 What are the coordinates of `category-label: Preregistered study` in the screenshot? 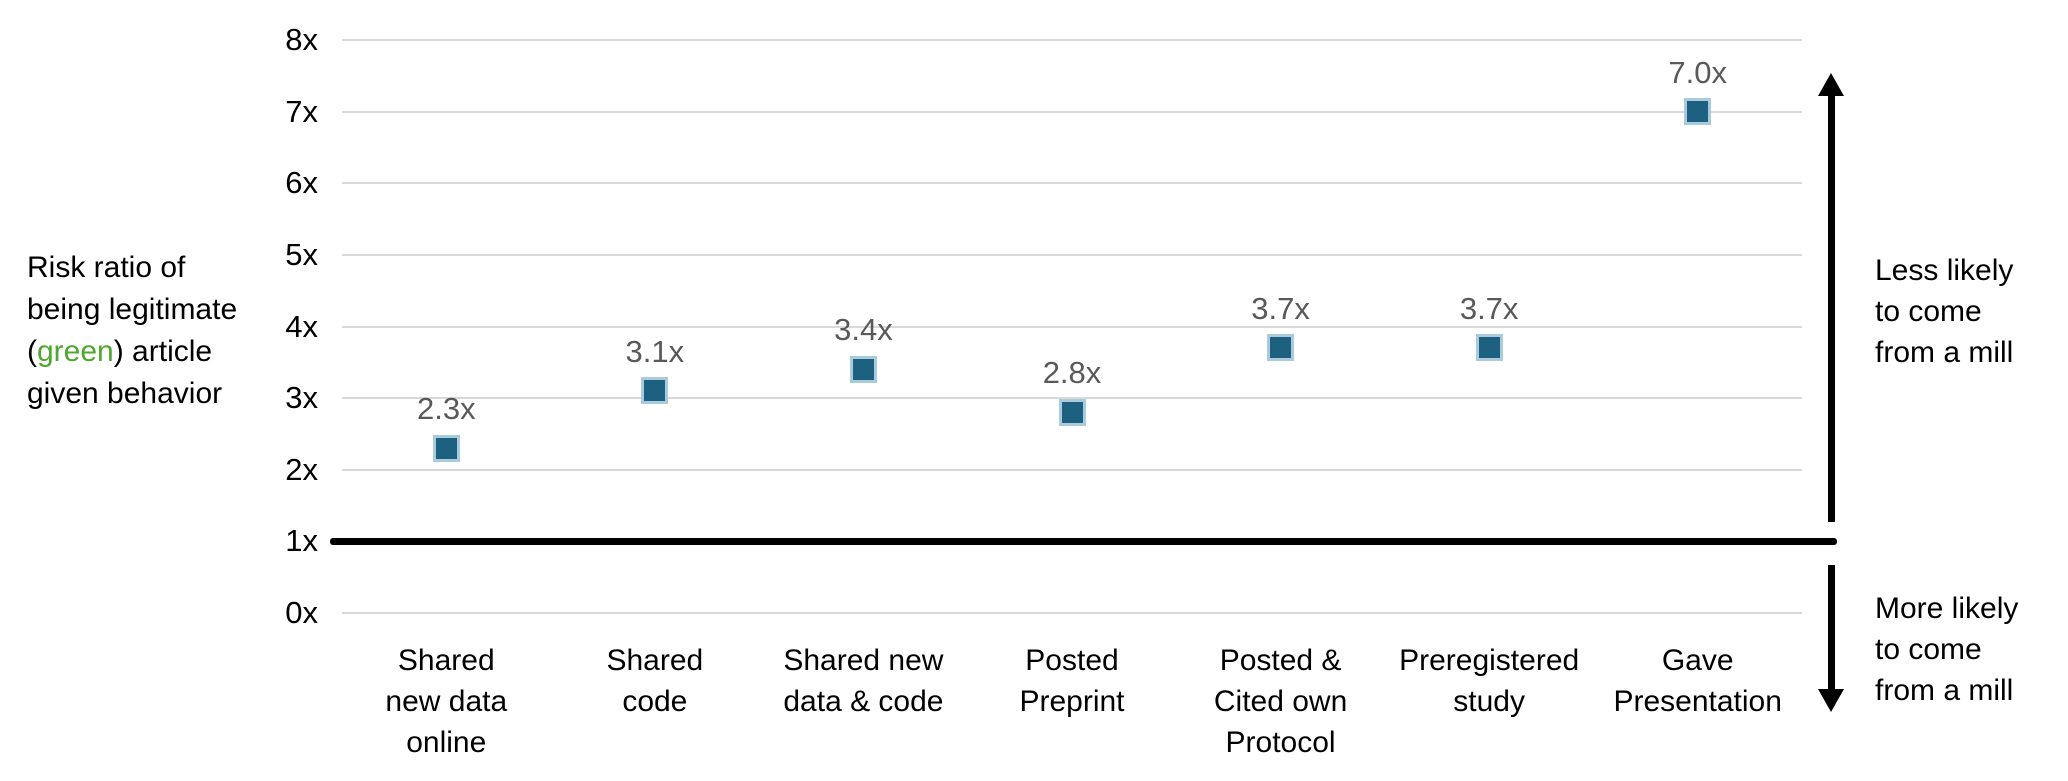 It's located at (1489, 681).